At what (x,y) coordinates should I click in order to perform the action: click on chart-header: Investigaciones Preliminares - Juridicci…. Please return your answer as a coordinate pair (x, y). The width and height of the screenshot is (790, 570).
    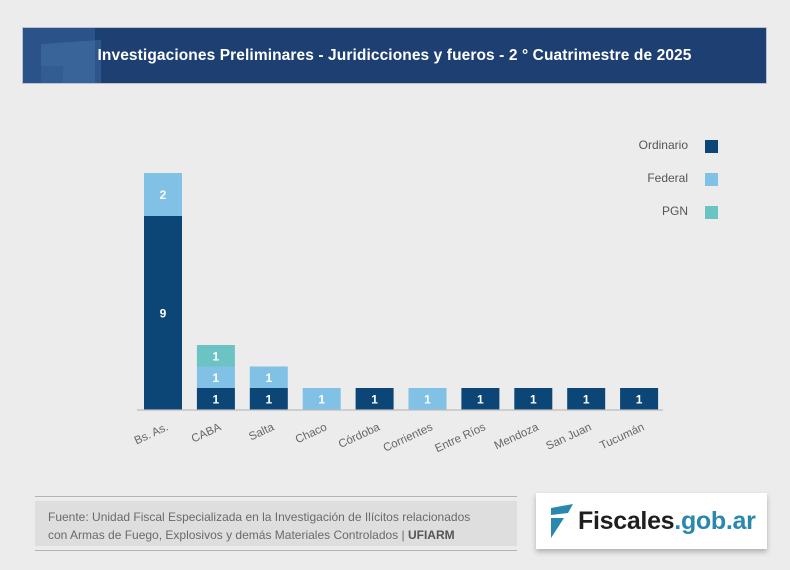
    Looking at the image, I should click on (394, 55).